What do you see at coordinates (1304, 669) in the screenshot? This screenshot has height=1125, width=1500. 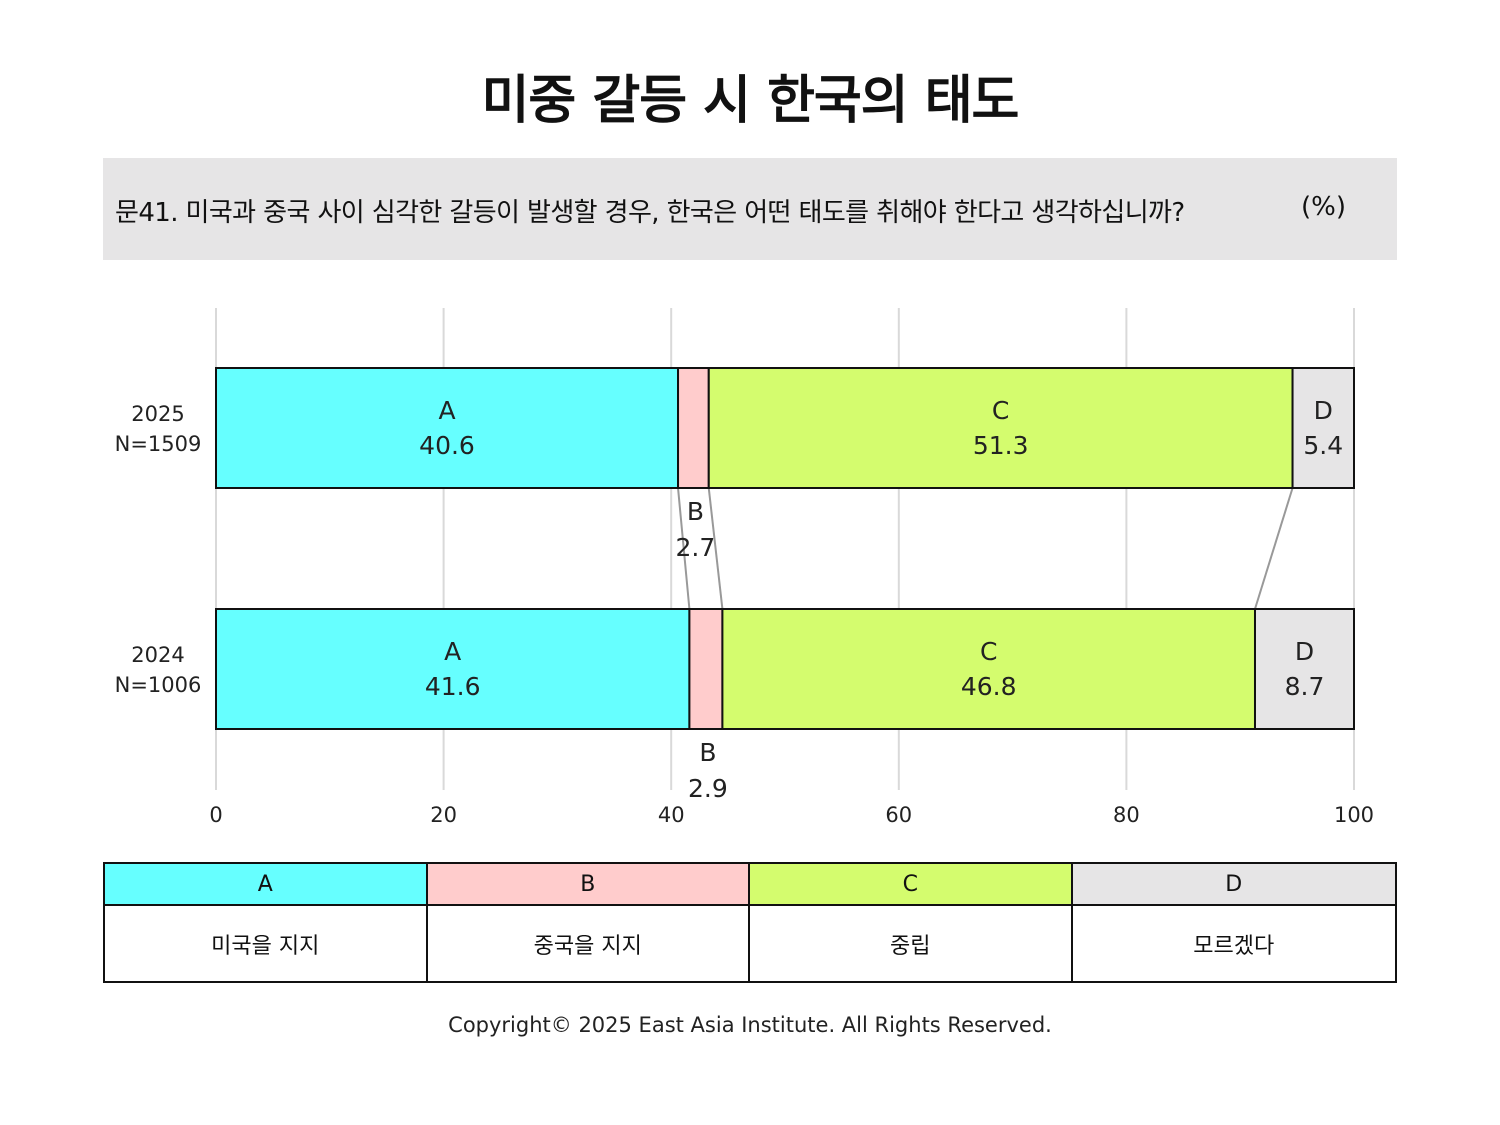 I see `bar-d-2024` at bounding box center [1304, 669].